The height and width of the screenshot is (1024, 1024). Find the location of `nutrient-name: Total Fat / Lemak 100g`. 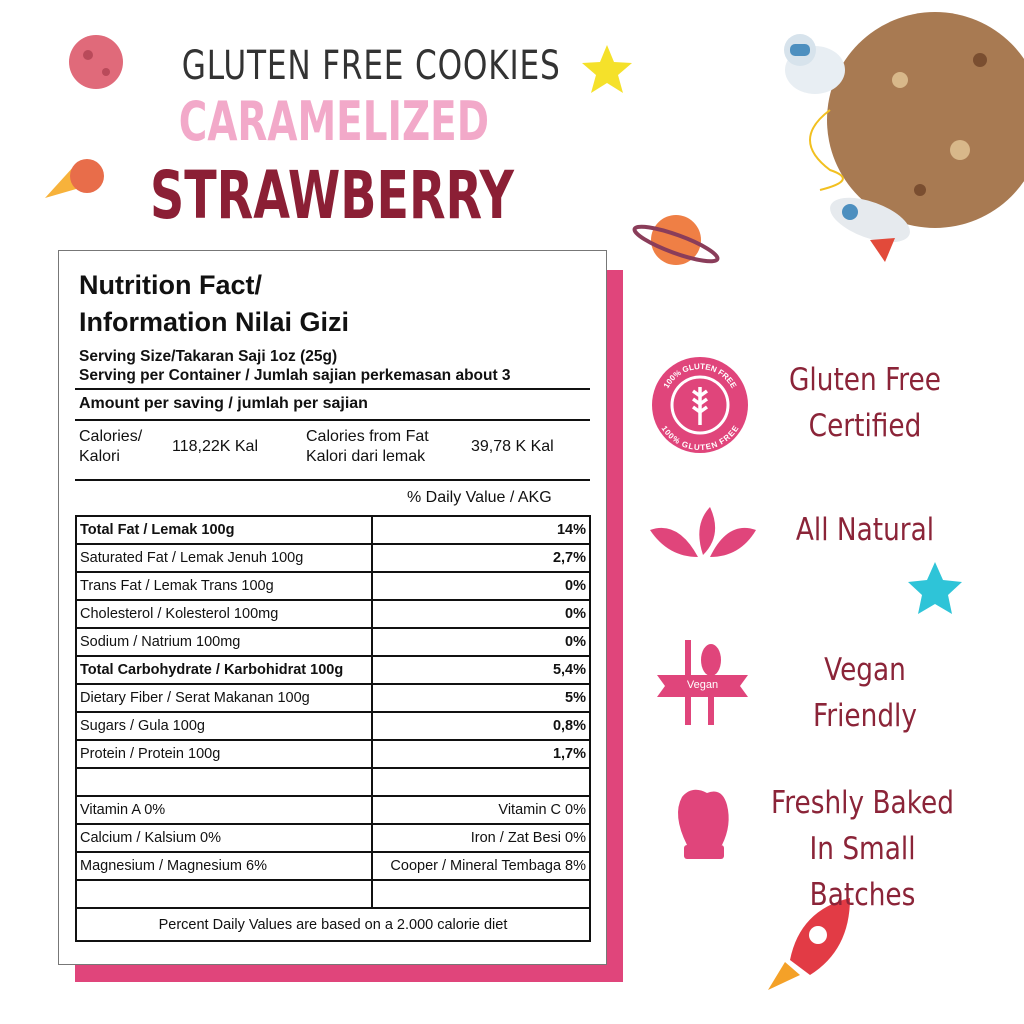

nutrient-name: Total Fat / Lemak 100g is located at coordinates (224, 530).